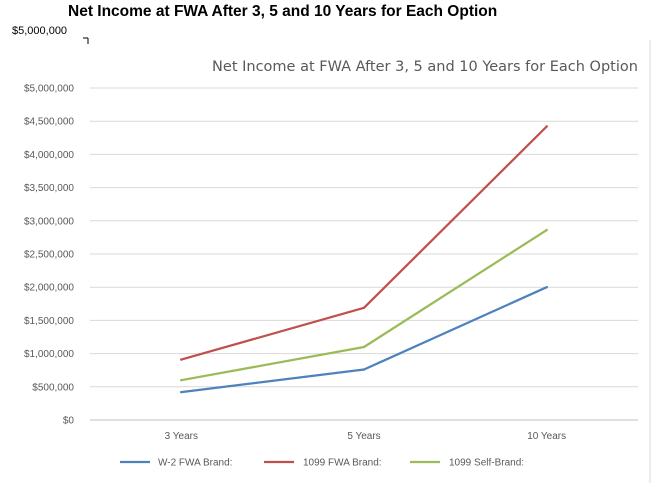  What do you see at coordinates (49, 321) in the screenshot?
I see `y-tick-label: $1,500,000` at bounding box center [49, 321].